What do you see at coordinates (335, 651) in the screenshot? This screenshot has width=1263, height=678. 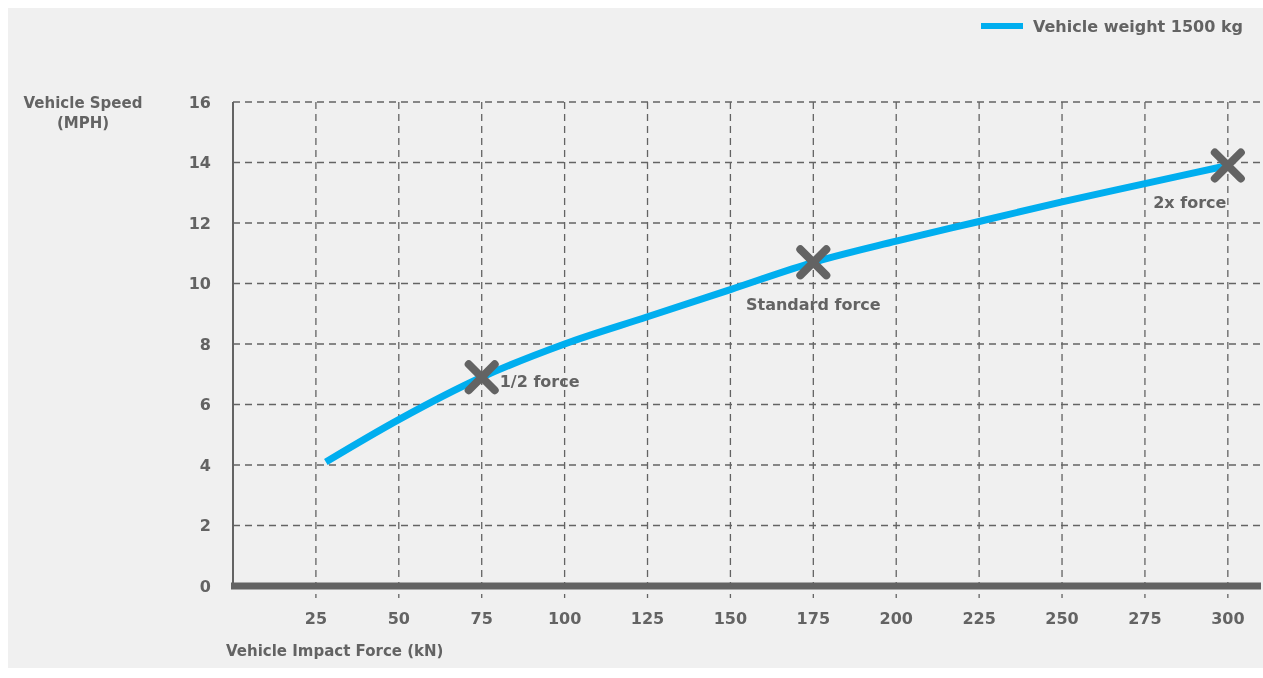 I see `x-axis-title: Vehicle Impact Force (kN)` at bounding box center [335, 651].